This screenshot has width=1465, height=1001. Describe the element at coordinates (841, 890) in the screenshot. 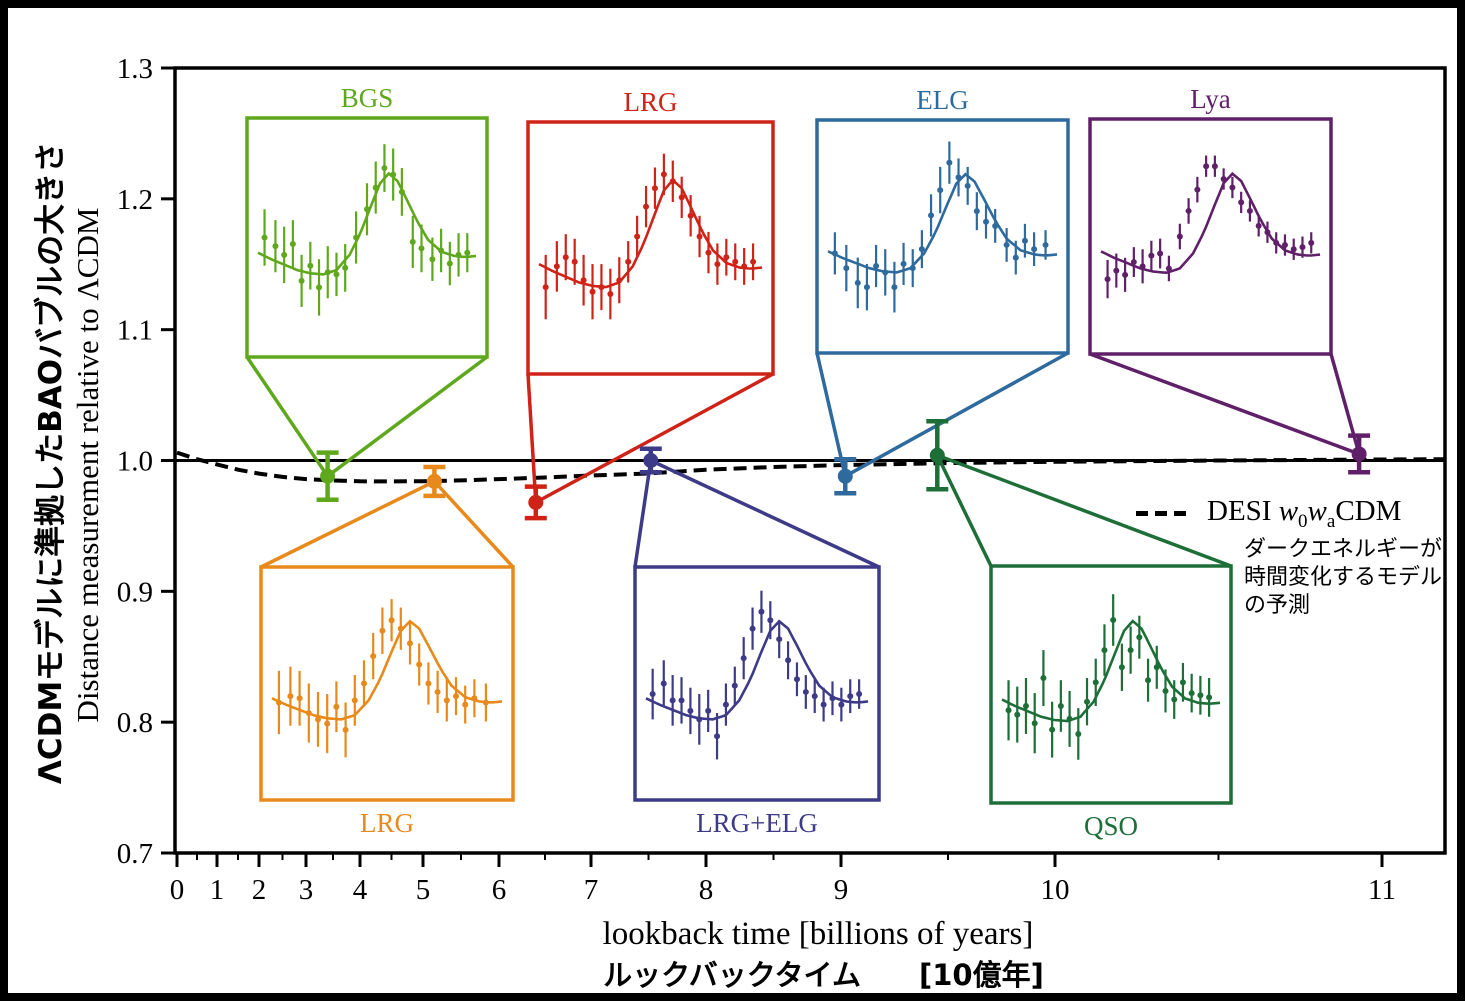

I see `x-tick-label: 9` at that location.